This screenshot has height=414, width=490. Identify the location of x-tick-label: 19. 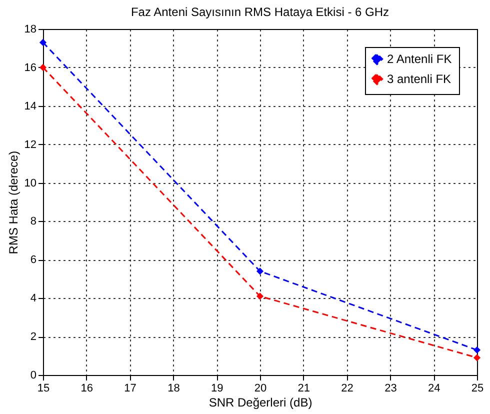
(217, 388).